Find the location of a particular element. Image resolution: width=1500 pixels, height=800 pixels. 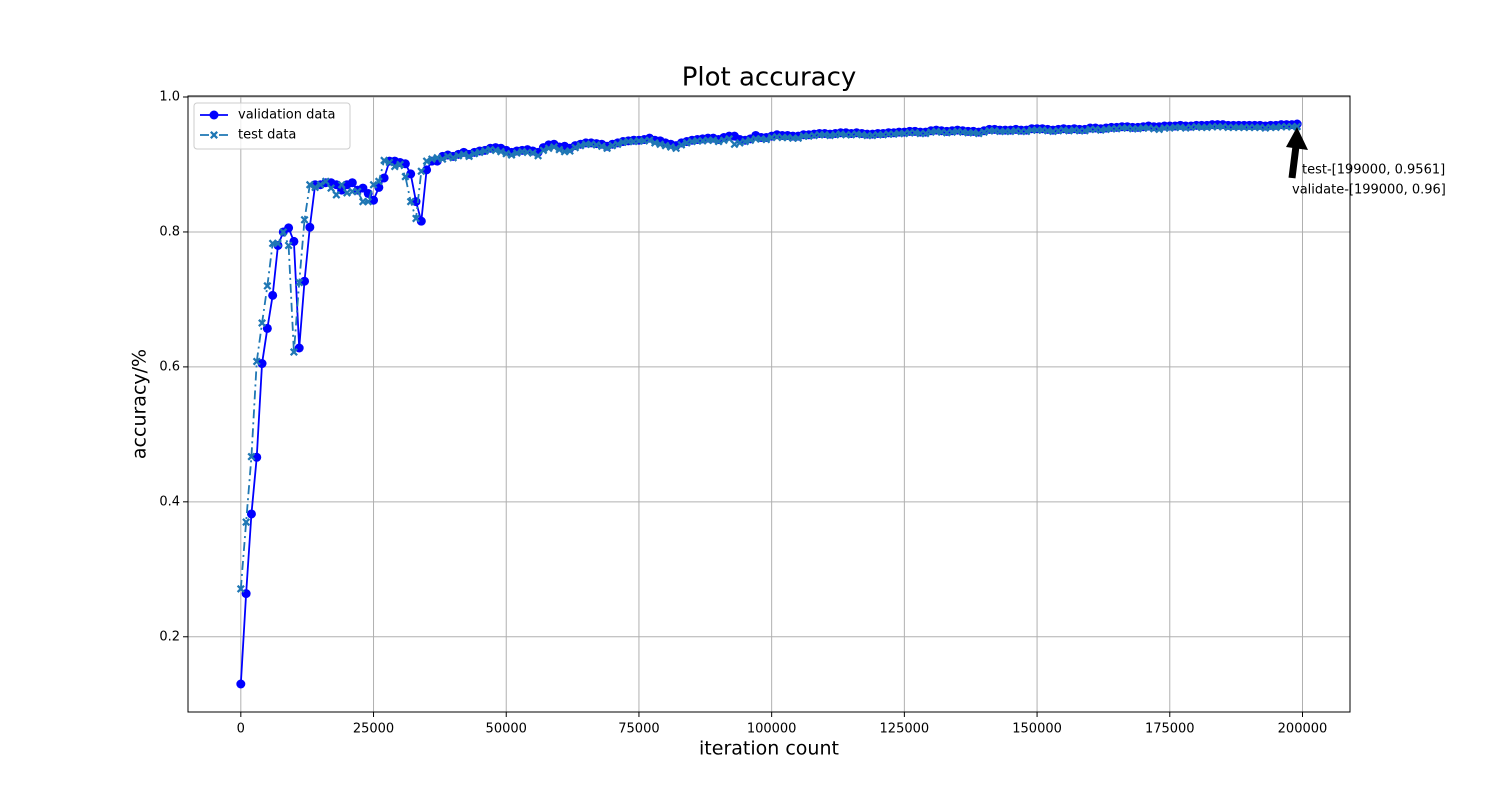

x-tick-label: 100000 is located at coordinates (772, 729).